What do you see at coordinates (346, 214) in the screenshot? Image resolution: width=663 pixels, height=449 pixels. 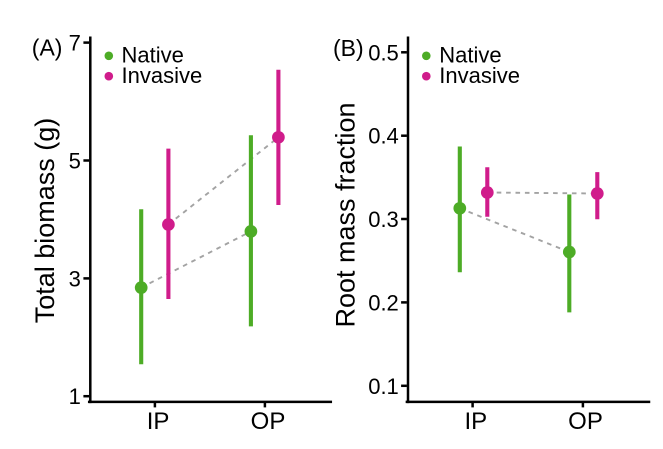 I see `svg-text: Root mass fraction` at bounding box center [346, 214].